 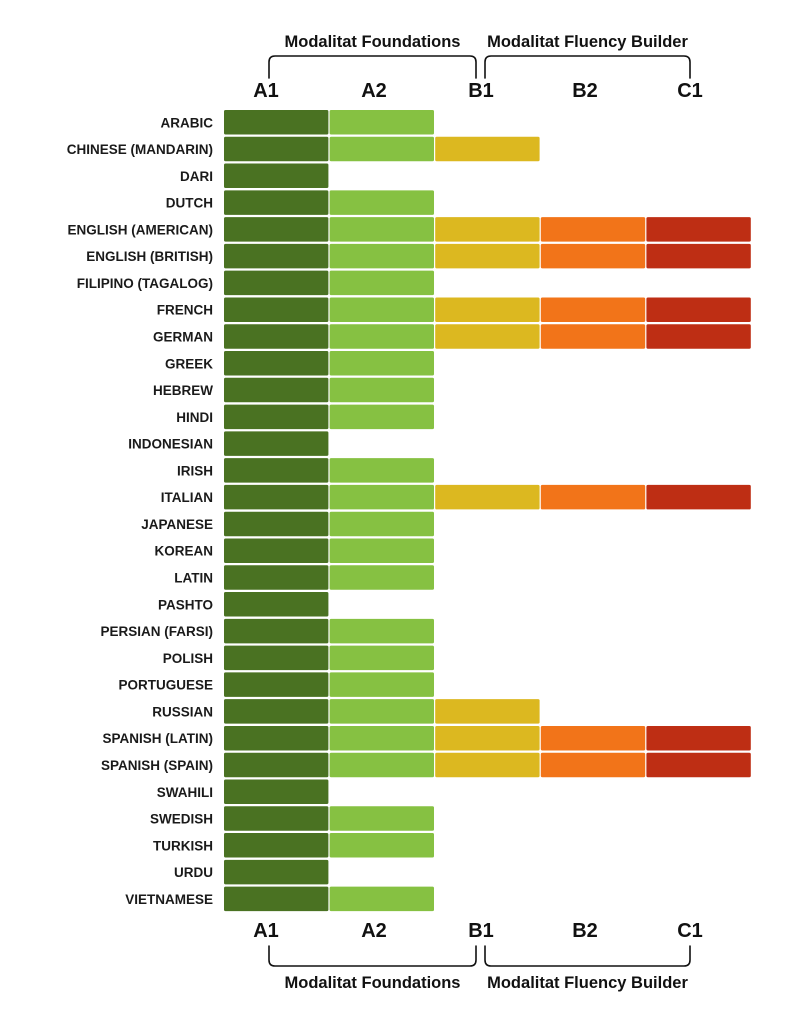 I want to click on language-row-polish: POLISH, so click(x=298, y=658).